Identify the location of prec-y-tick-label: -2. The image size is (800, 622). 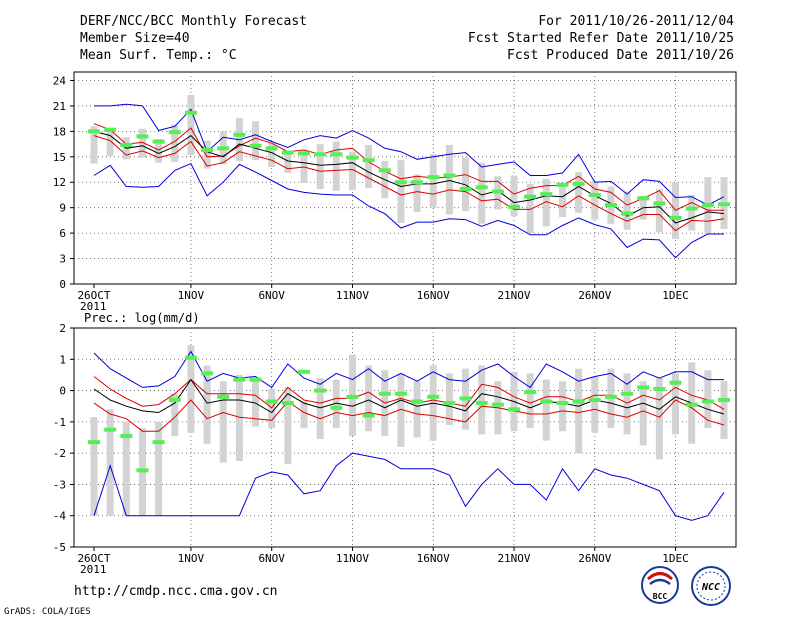
(59, 453).